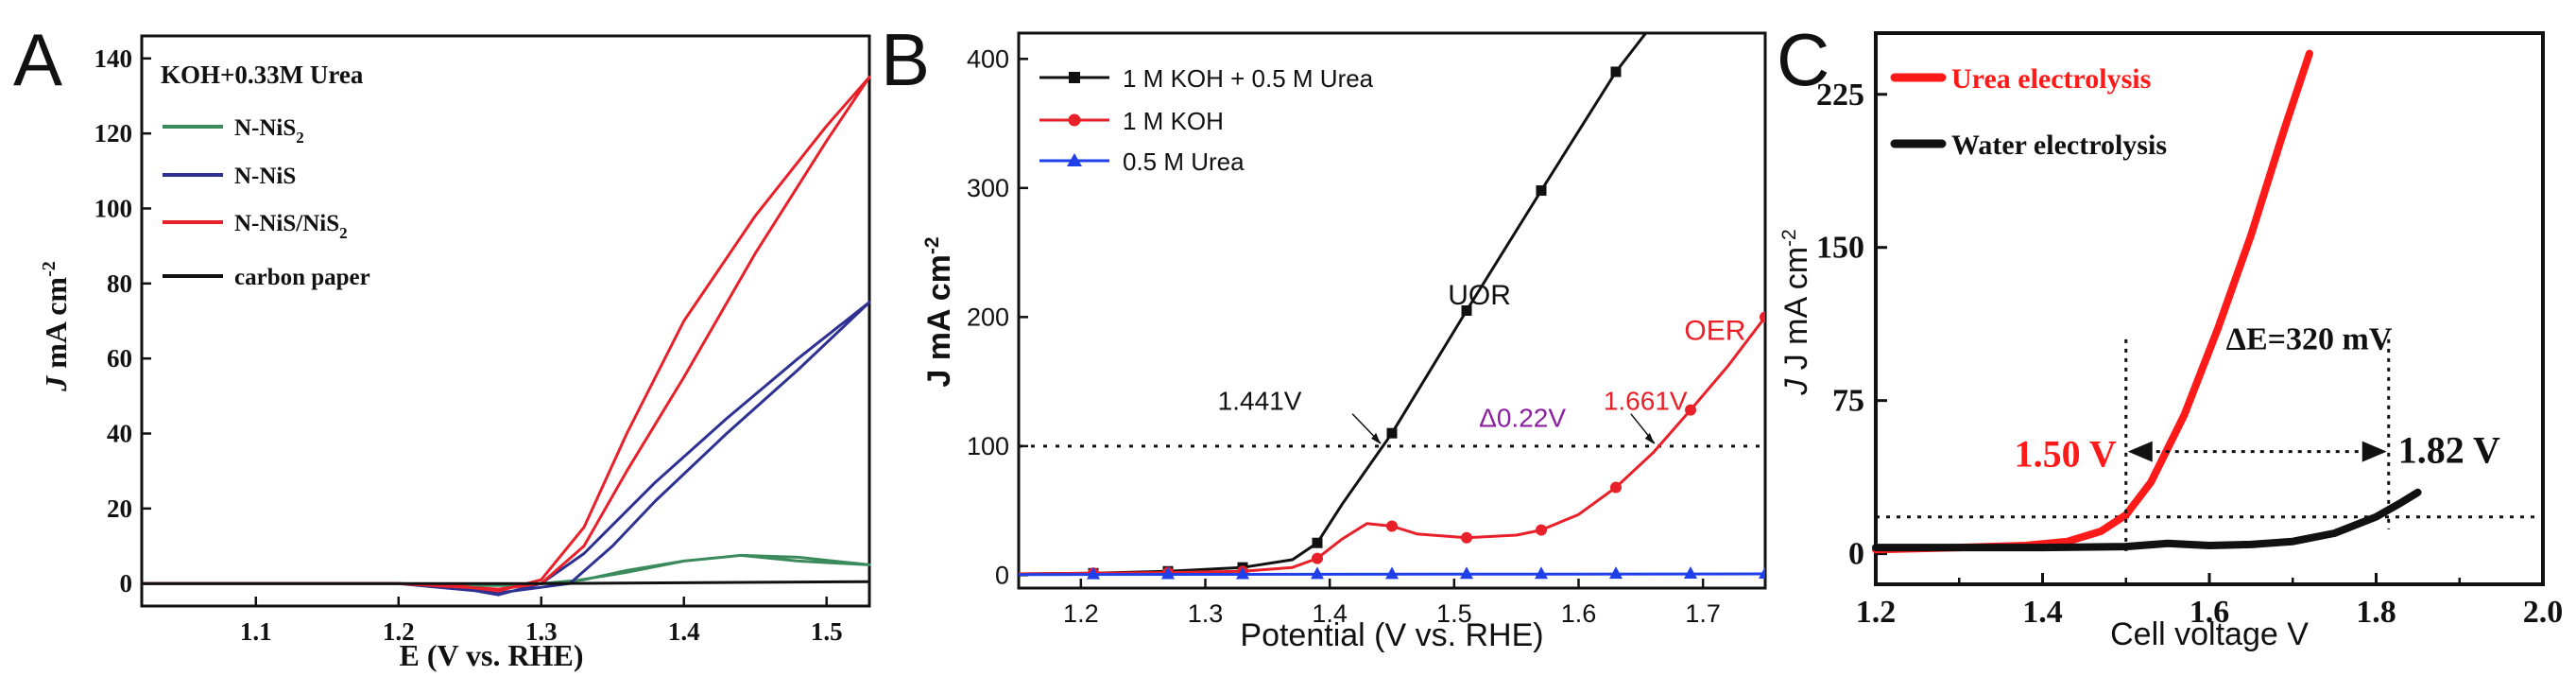  What do you see at coordinates (2449, 450) in the screenshot?
I see `annotation-182v: 1.82 V` at bounding box center [2449, 450].